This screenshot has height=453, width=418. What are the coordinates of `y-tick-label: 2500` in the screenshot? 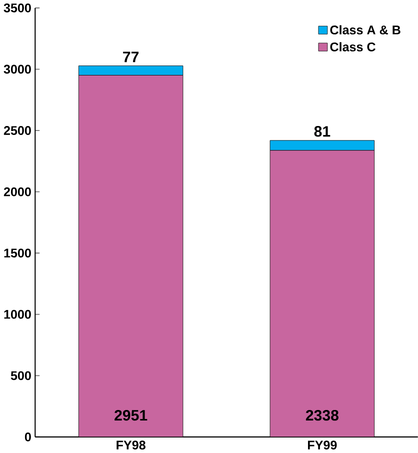 It's located at (17, 130).